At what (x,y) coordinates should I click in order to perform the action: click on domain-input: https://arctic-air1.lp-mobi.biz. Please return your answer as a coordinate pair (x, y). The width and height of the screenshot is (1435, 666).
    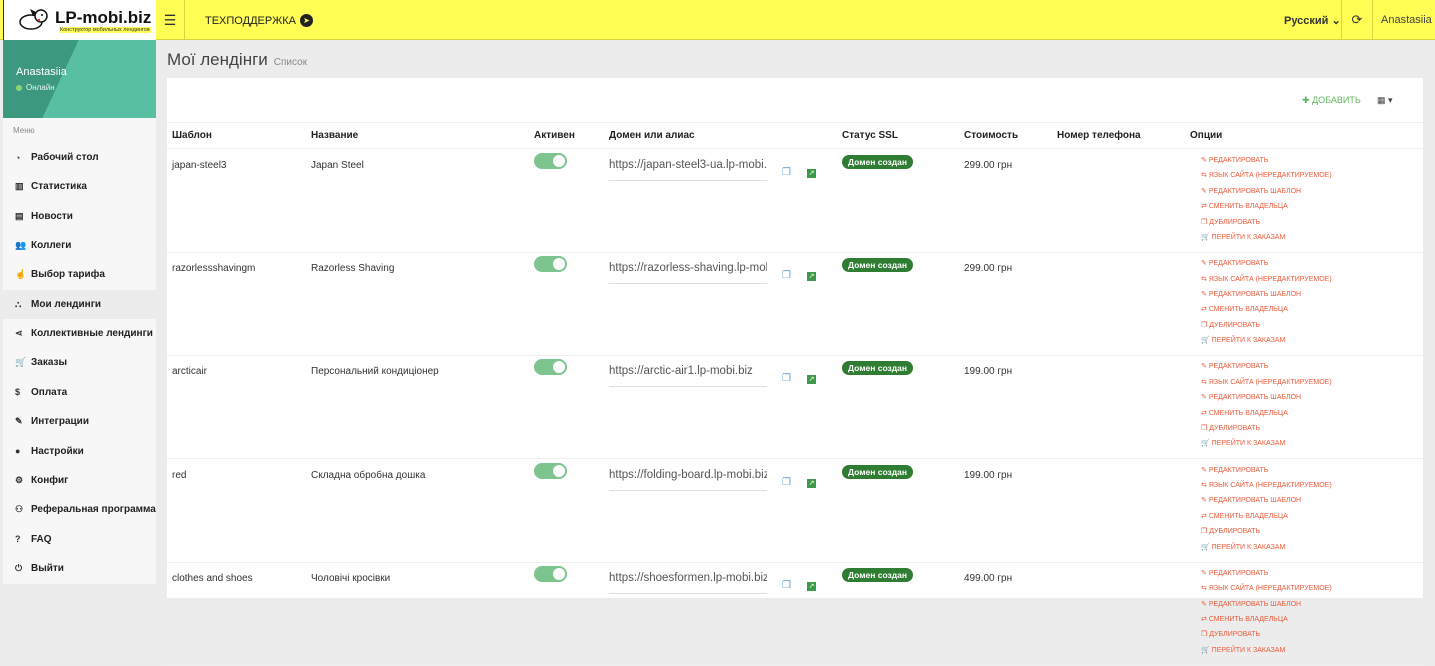
    Looking at the image, I should click on (688, 376).